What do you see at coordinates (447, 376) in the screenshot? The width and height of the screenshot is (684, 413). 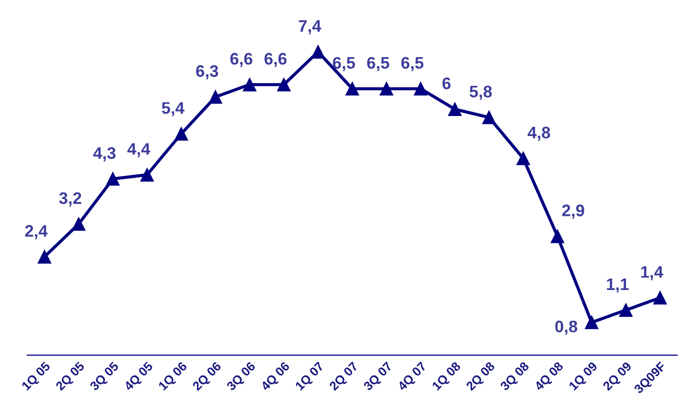 I see `x-tick-label: 1Q 08` at bounding box center [447, 376].